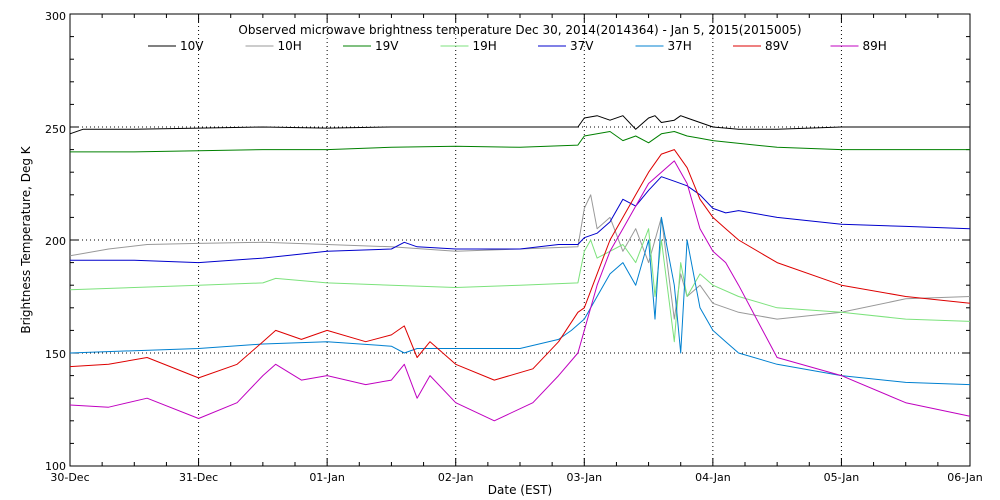  What do you see at coordinates (456, 477) in the screenshot?
I see `x-tick-label: 02-Jan` at bounding box center [456, 477].